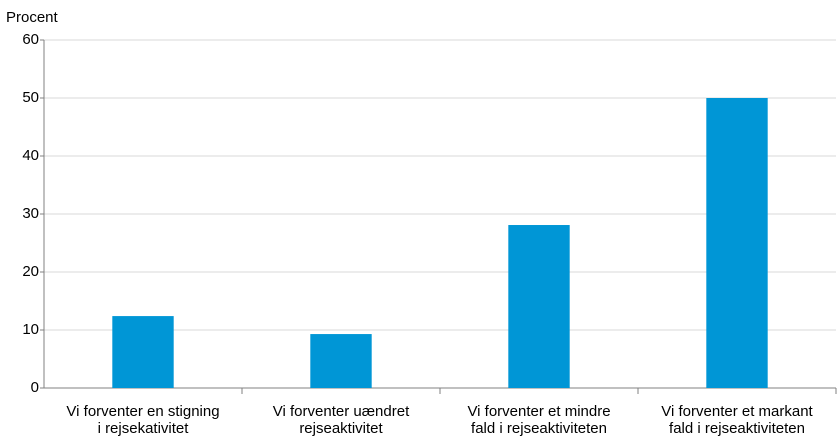 The height and width of the screenshot is (441, 838). What do you see at coordinates (341, 428) in the screenshot?
I see `x-tick-label: rejseaktivitet` at bounding box center [341, 428].